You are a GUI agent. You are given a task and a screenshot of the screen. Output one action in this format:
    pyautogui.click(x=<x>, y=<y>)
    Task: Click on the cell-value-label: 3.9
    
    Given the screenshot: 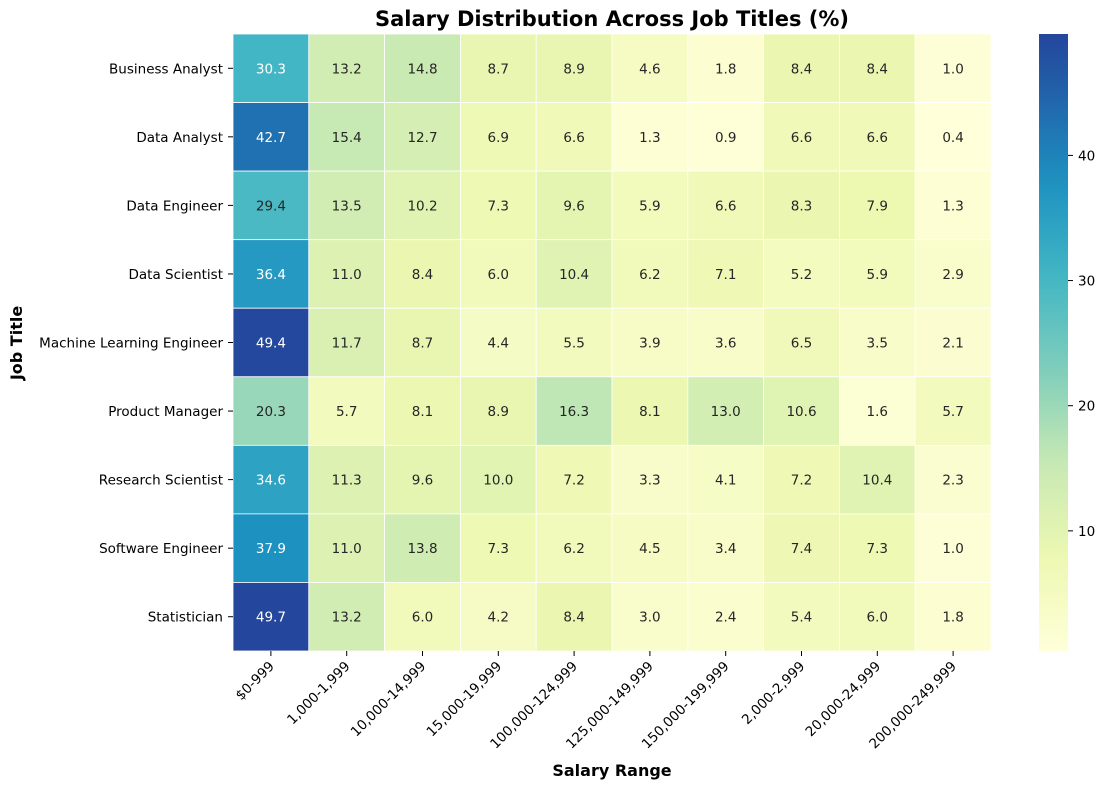 What is the action you would take?
    pyautogui.click(x=649, y=344)
    